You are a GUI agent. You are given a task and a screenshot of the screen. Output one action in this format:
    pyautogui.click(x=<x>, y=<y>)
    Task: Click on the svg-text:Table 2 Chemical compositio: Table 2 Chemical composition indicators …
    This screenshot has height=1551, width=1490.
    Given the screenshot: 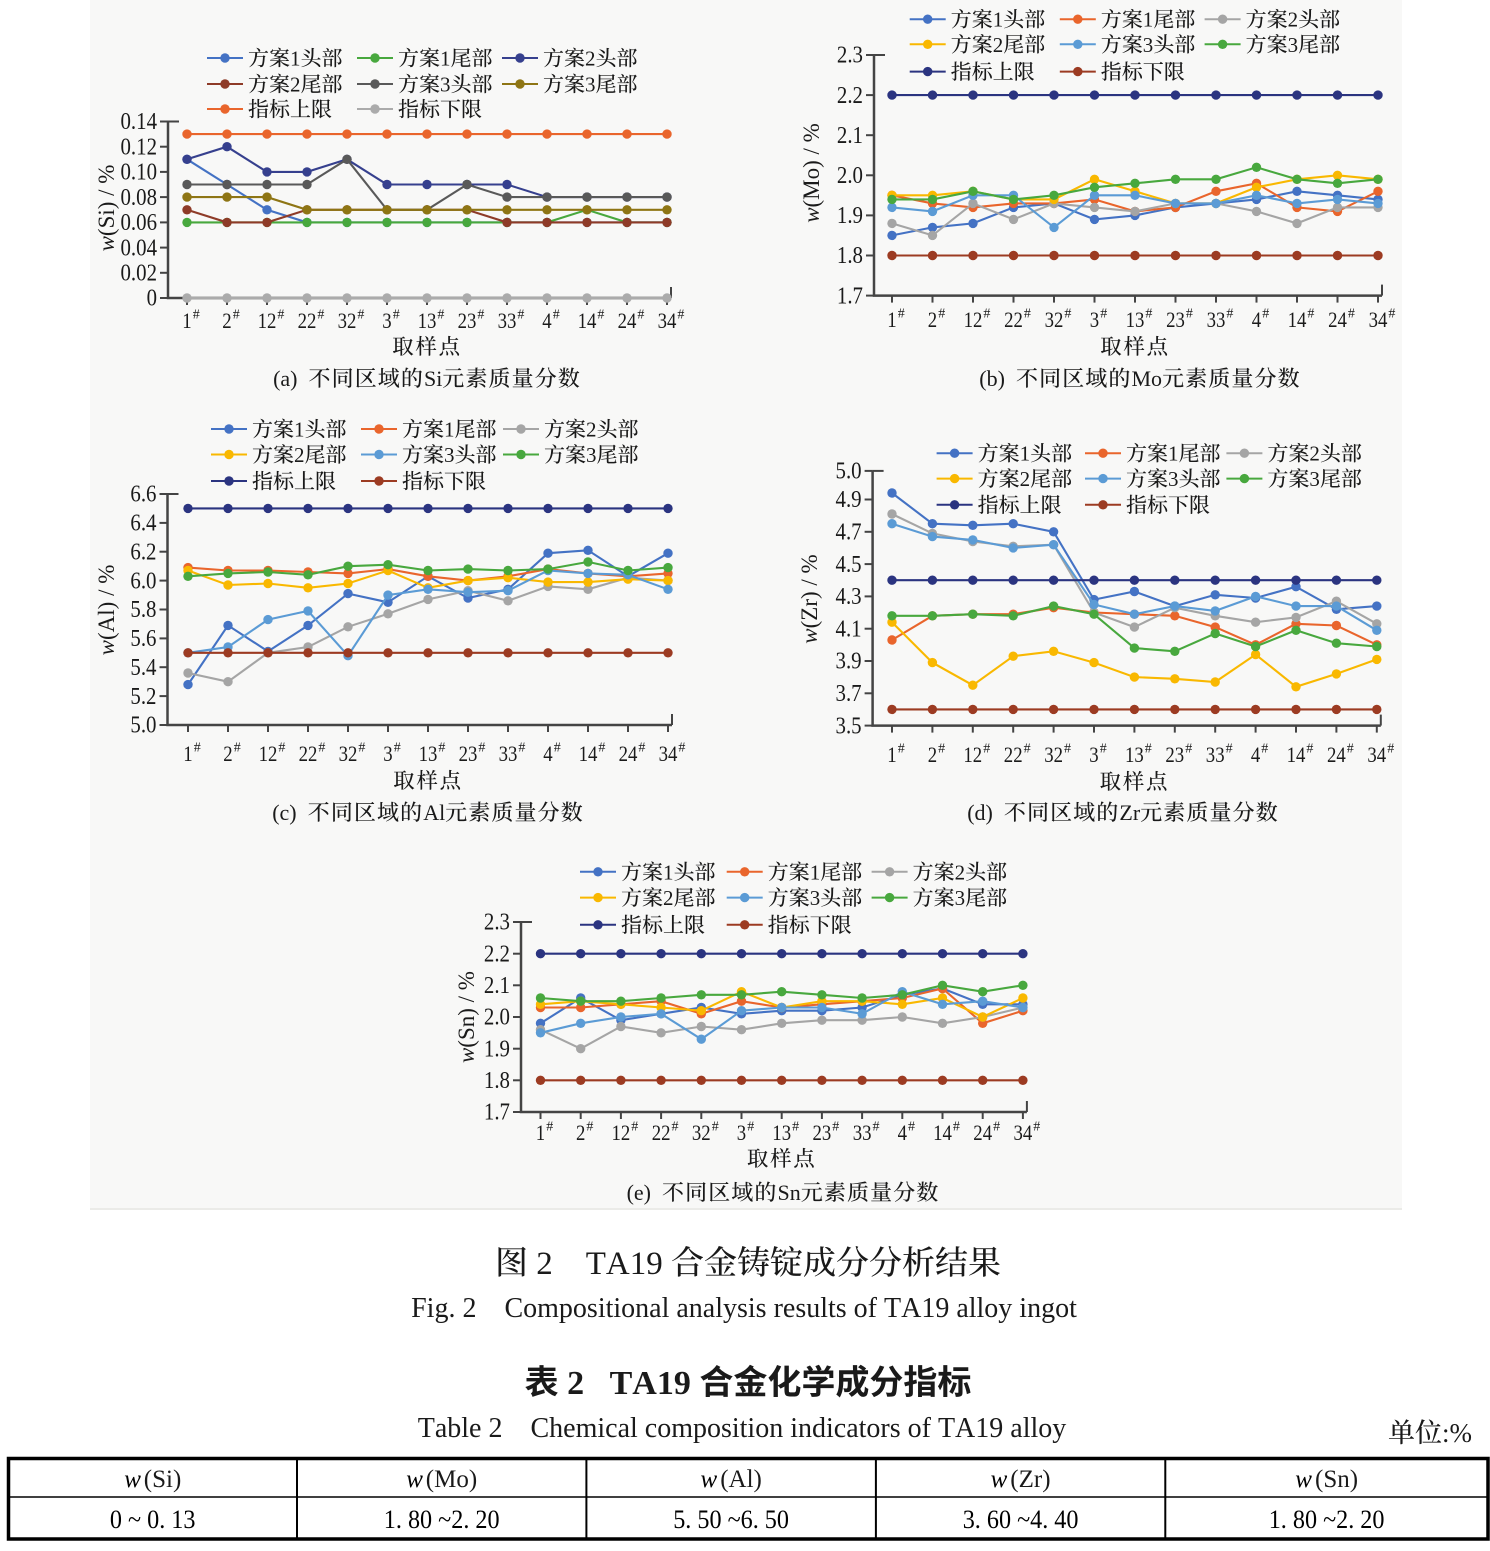 What is the action you would take?
    pyautogui.click(x=742, y=1428)
    